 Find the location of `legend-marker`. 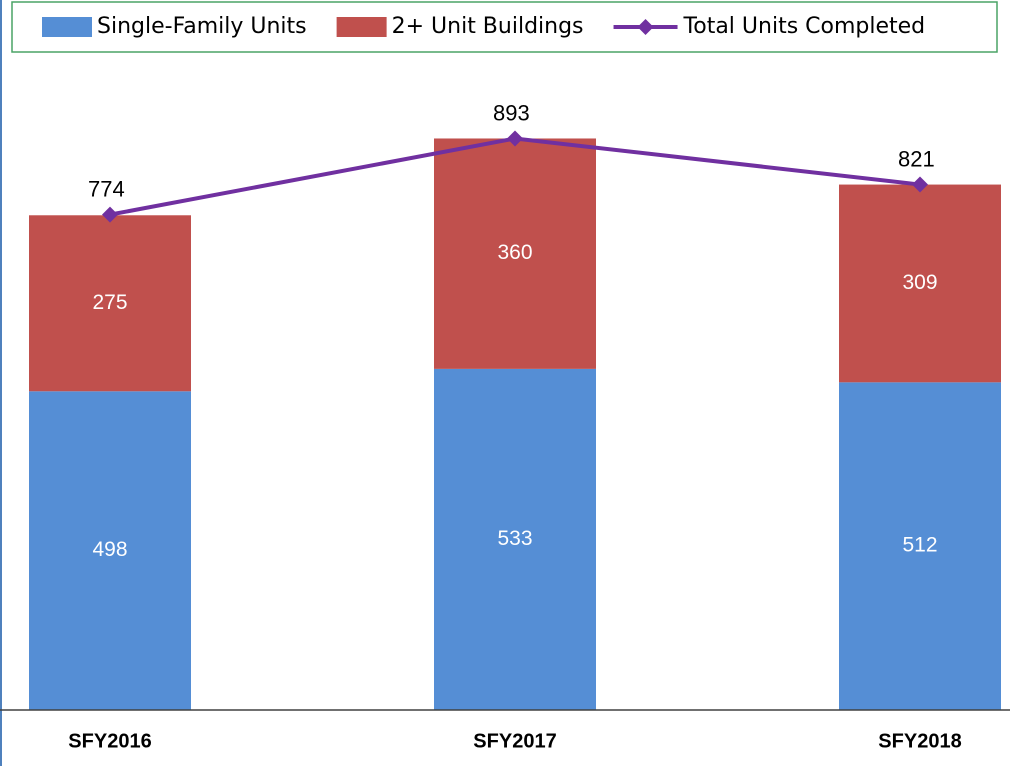

legend-marker is located at coordinates (645, 27).